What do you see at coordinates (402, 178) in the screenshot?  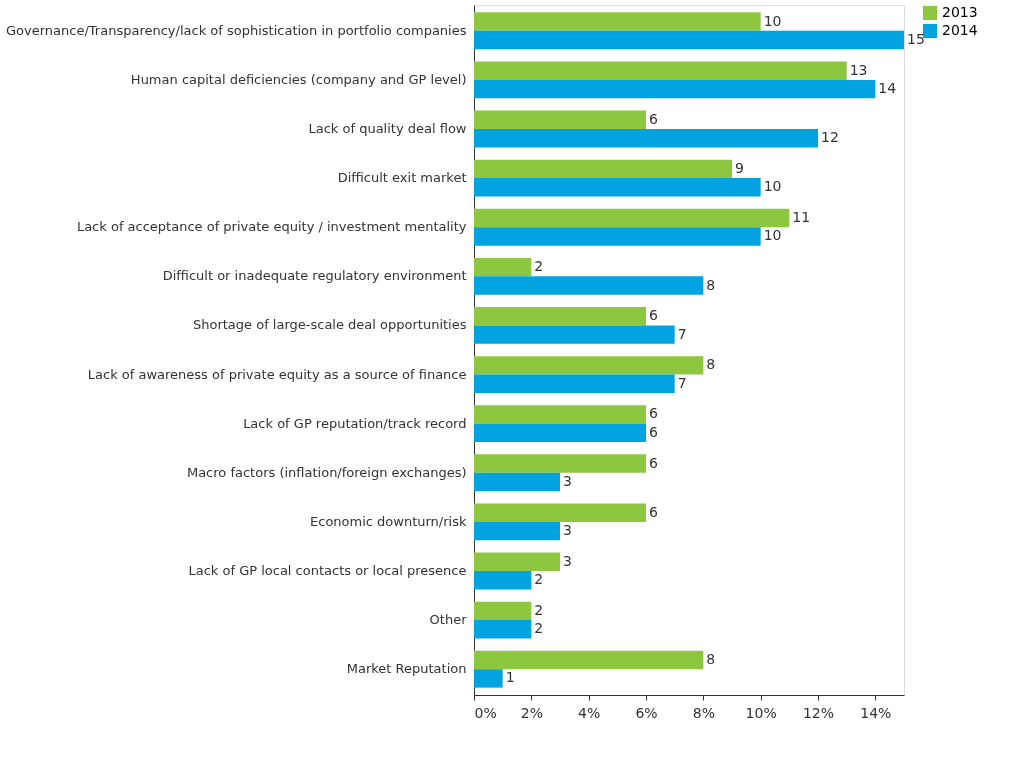 I see `y-tick-label: Difficult exit market` at bounding box center [402, 178].